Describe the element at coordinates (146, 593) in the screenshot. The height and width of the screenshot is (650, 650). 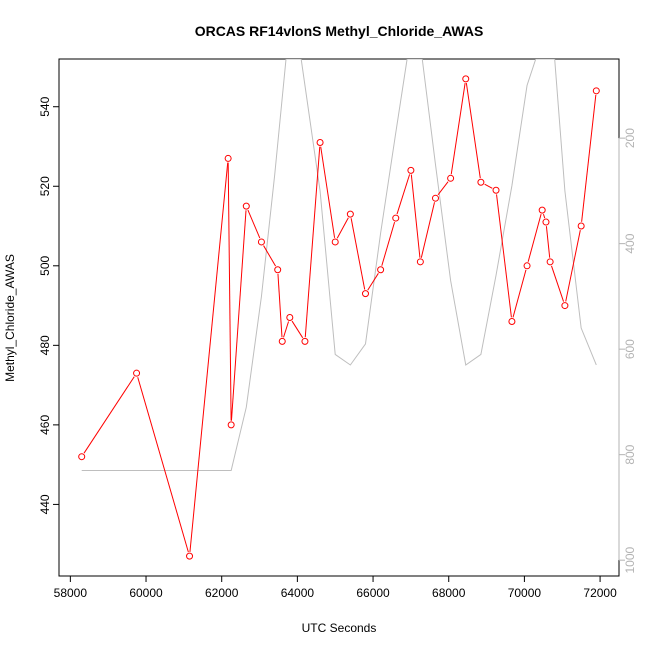
I see `x-tick-label: 60000` at that location.